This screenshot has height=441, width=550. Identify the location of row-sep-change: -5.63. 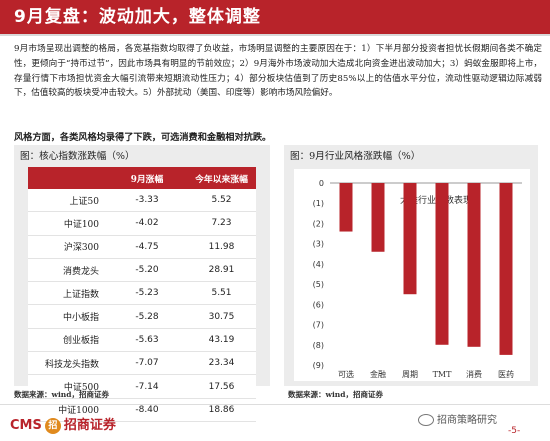
(147, 340).